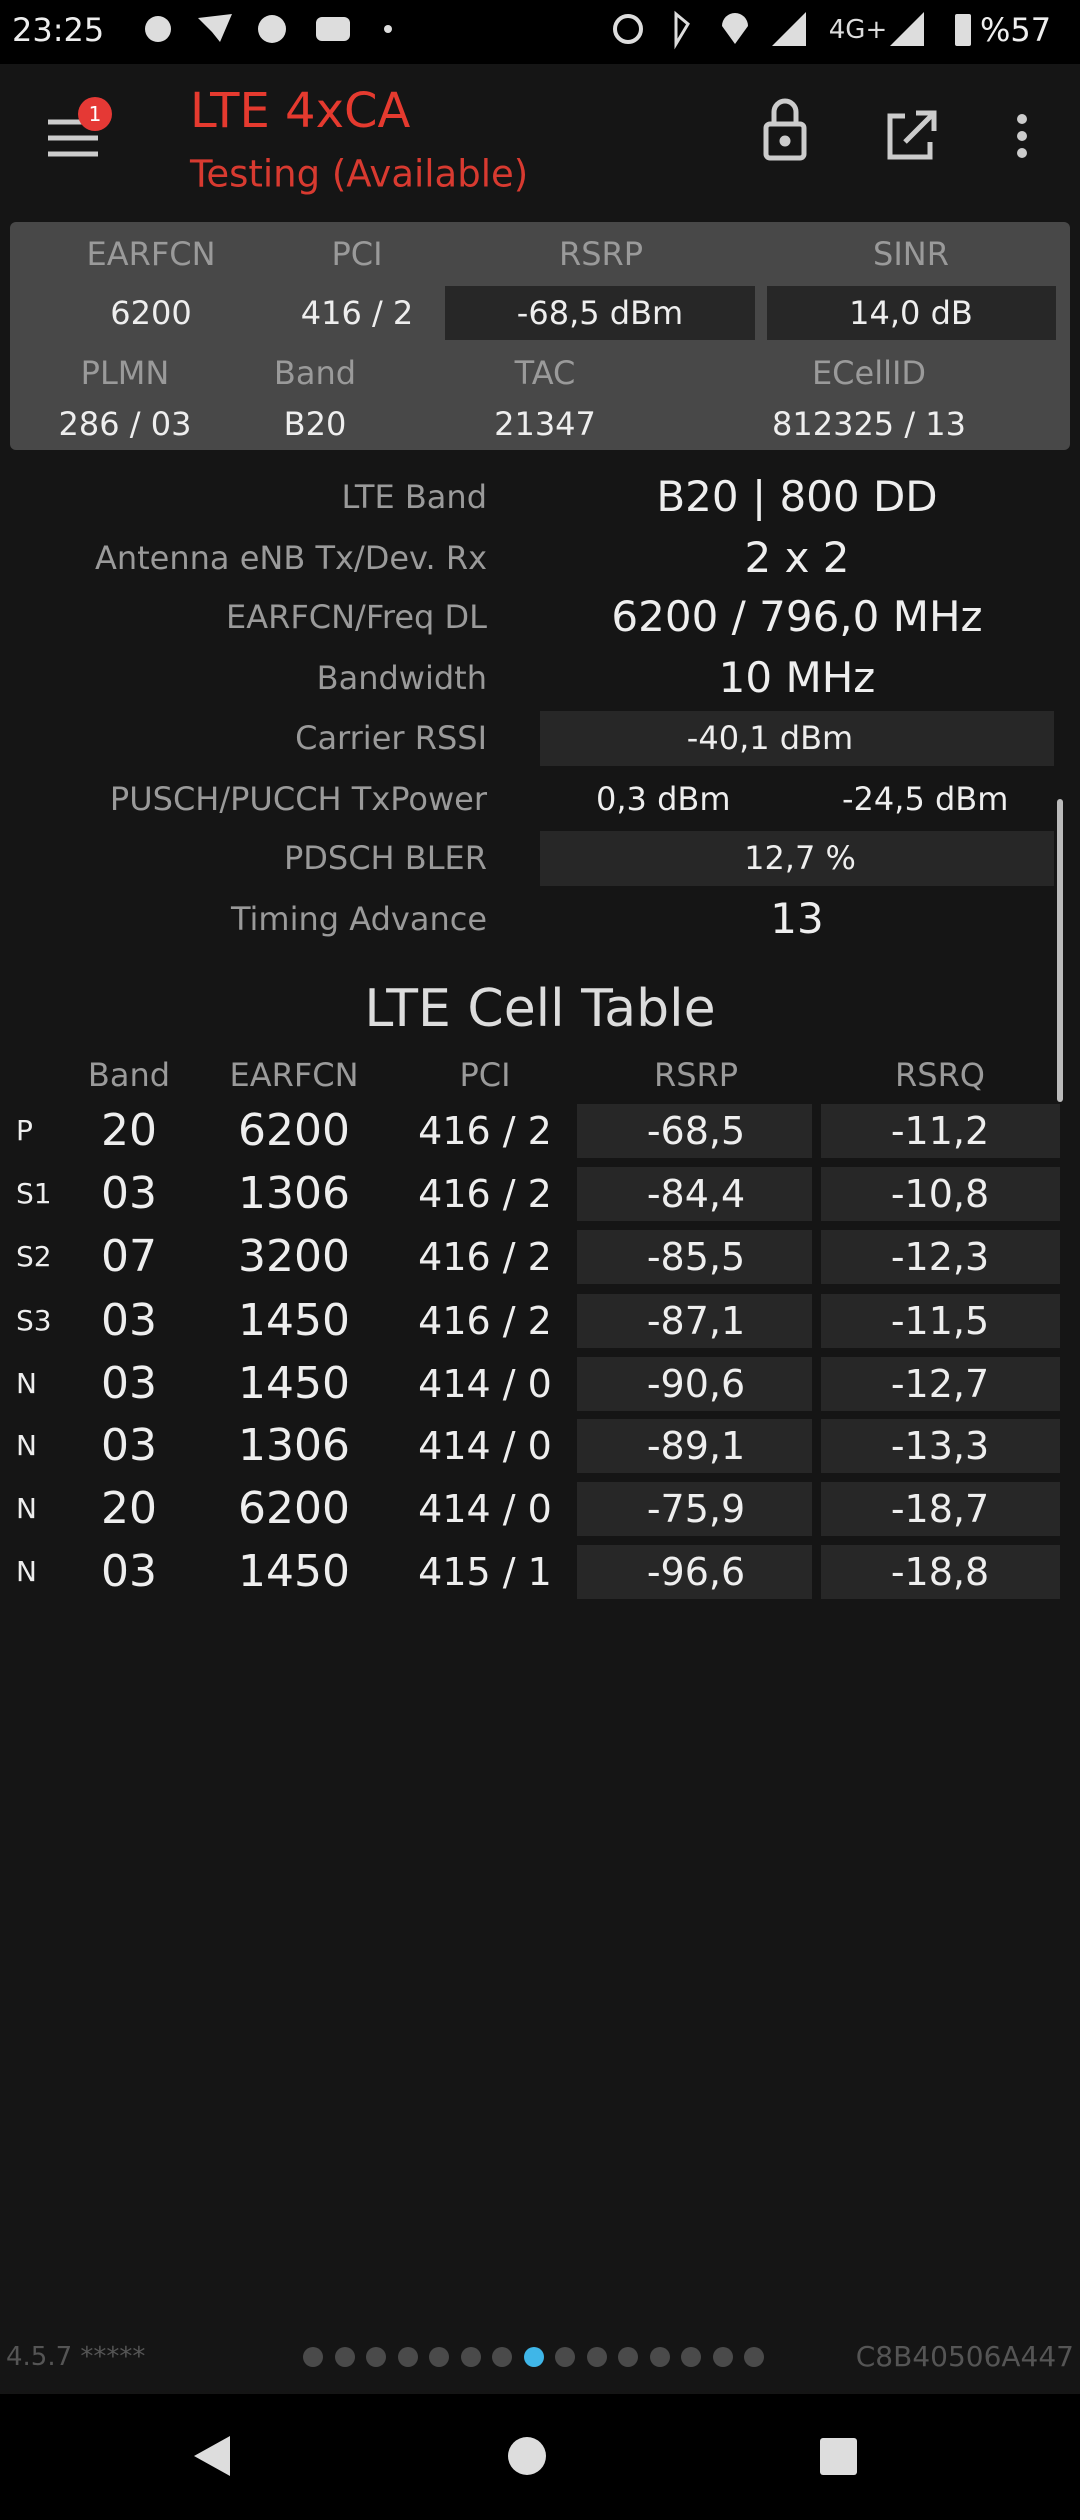 The width and height of the screenshot is (1080, 2520). Describe the element at coordinates (770, 738) in the screenshot. I see `detail-value: -40,1 dBm` at that location.